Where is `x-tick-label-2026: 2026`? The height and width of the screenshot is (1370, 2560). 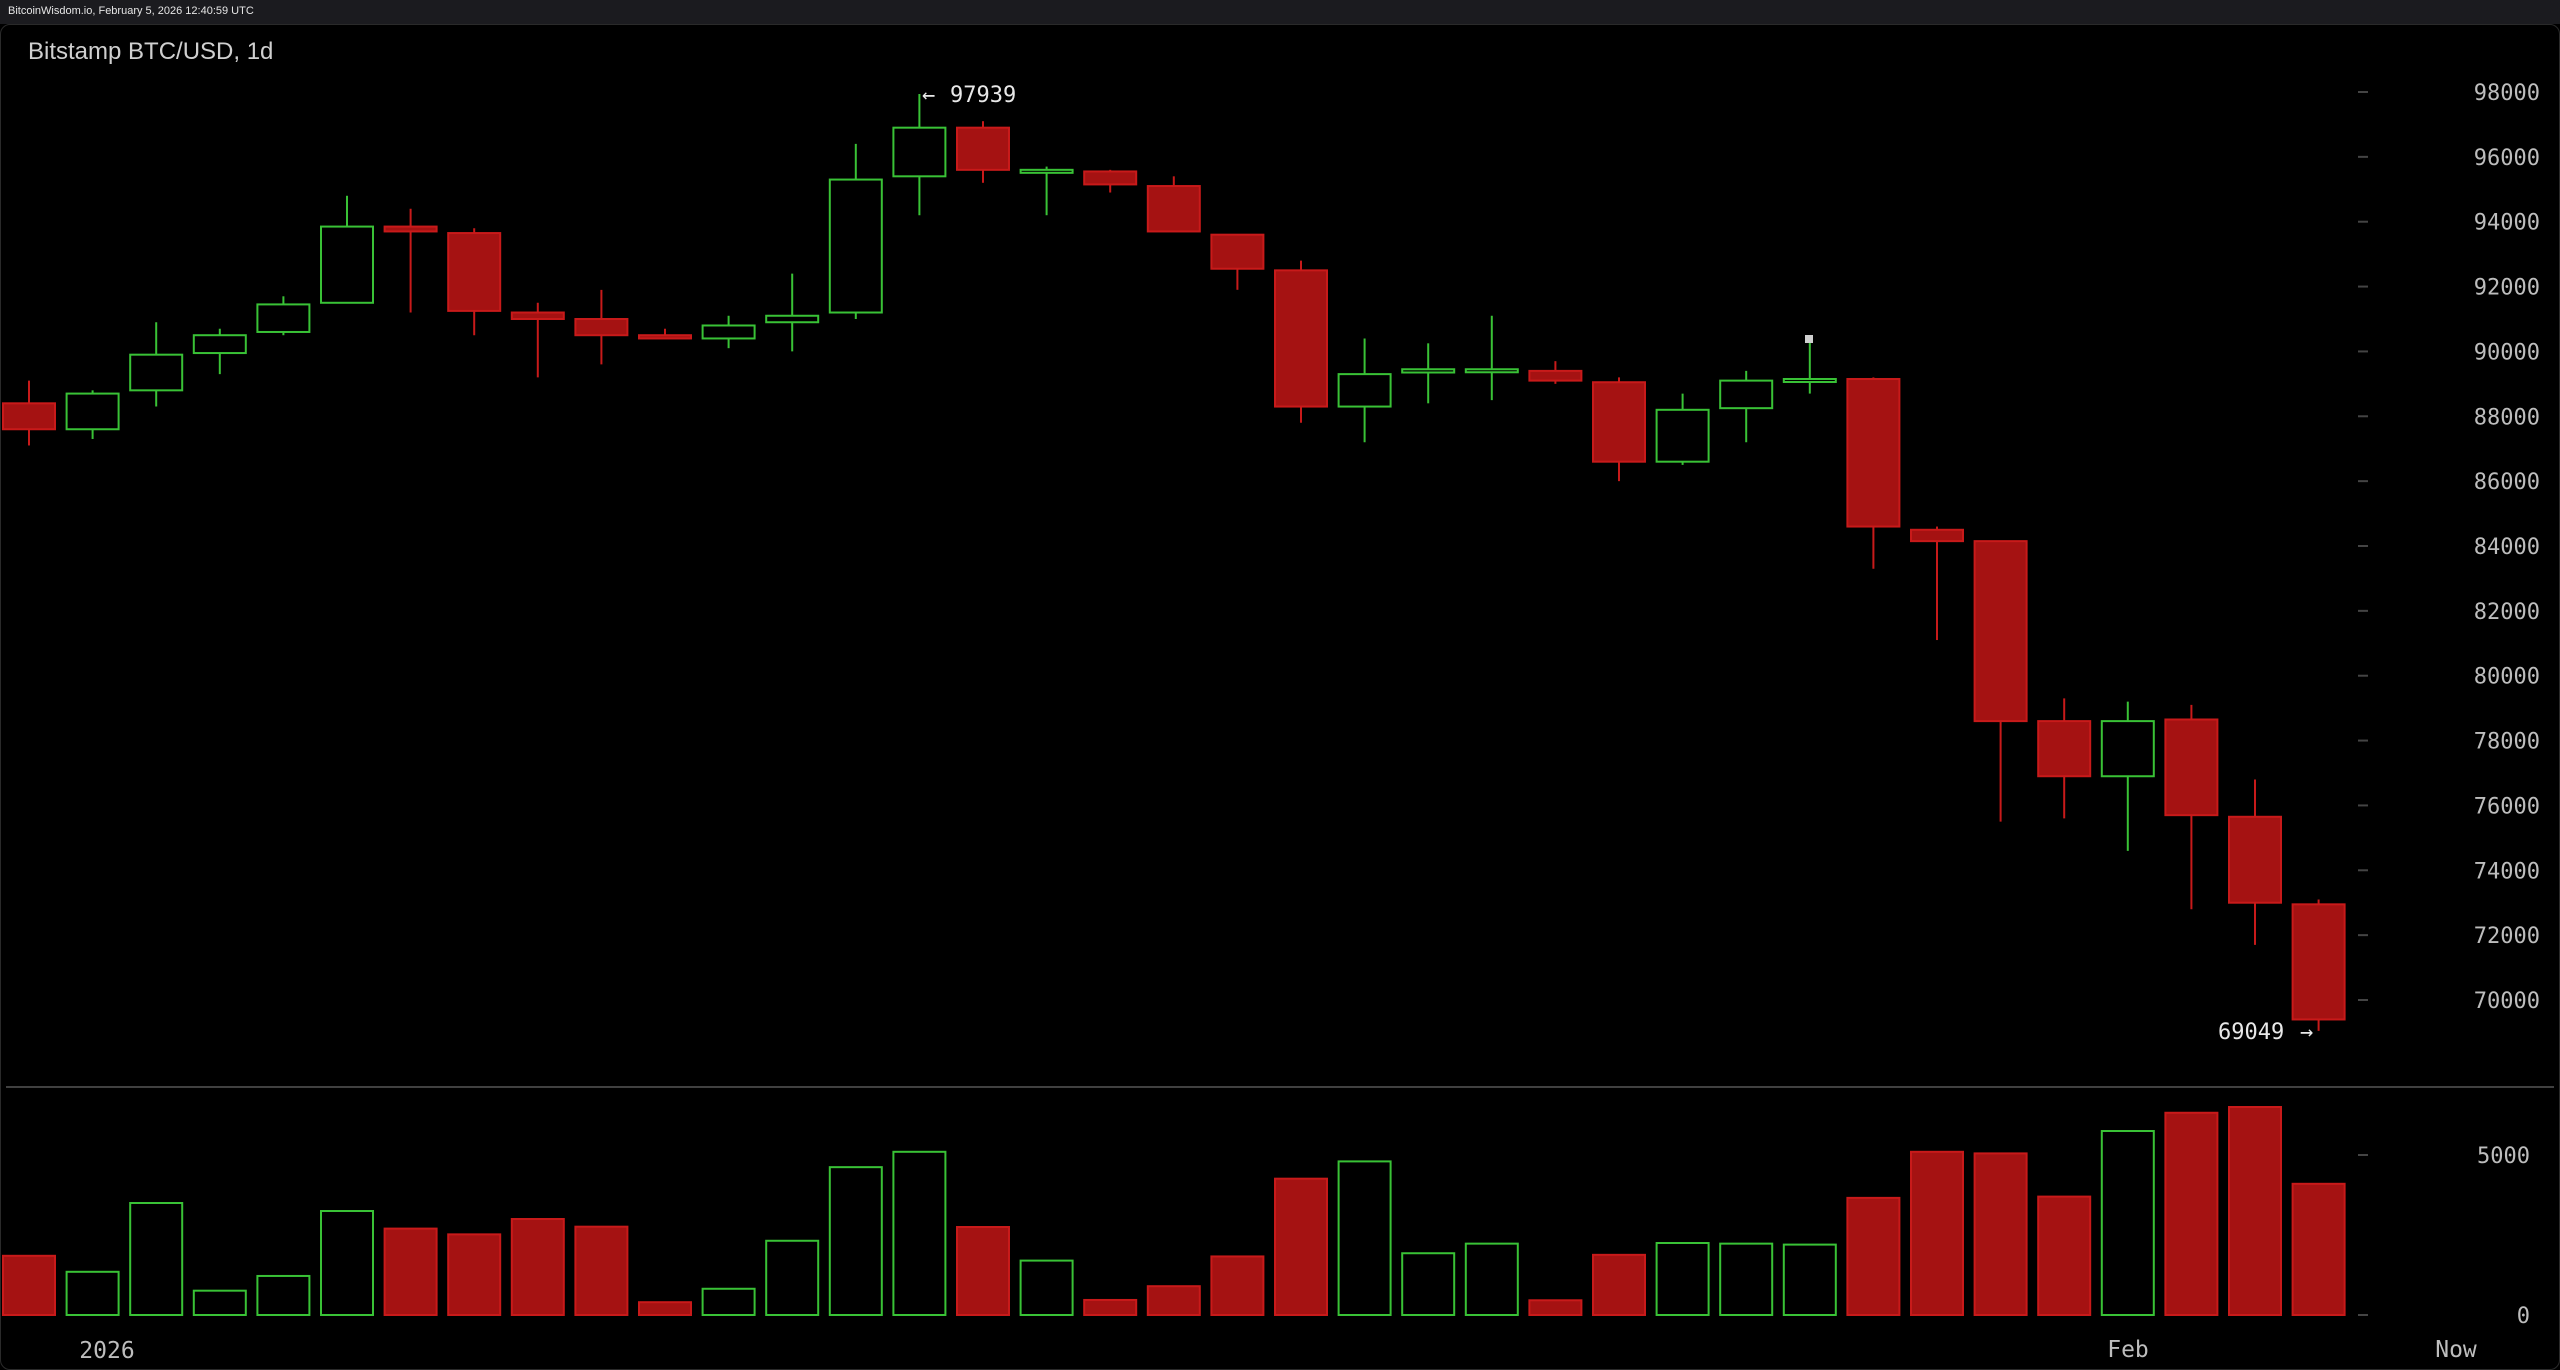
x-tick-label-2026: 2026 is located at coordinates (106, 1351).